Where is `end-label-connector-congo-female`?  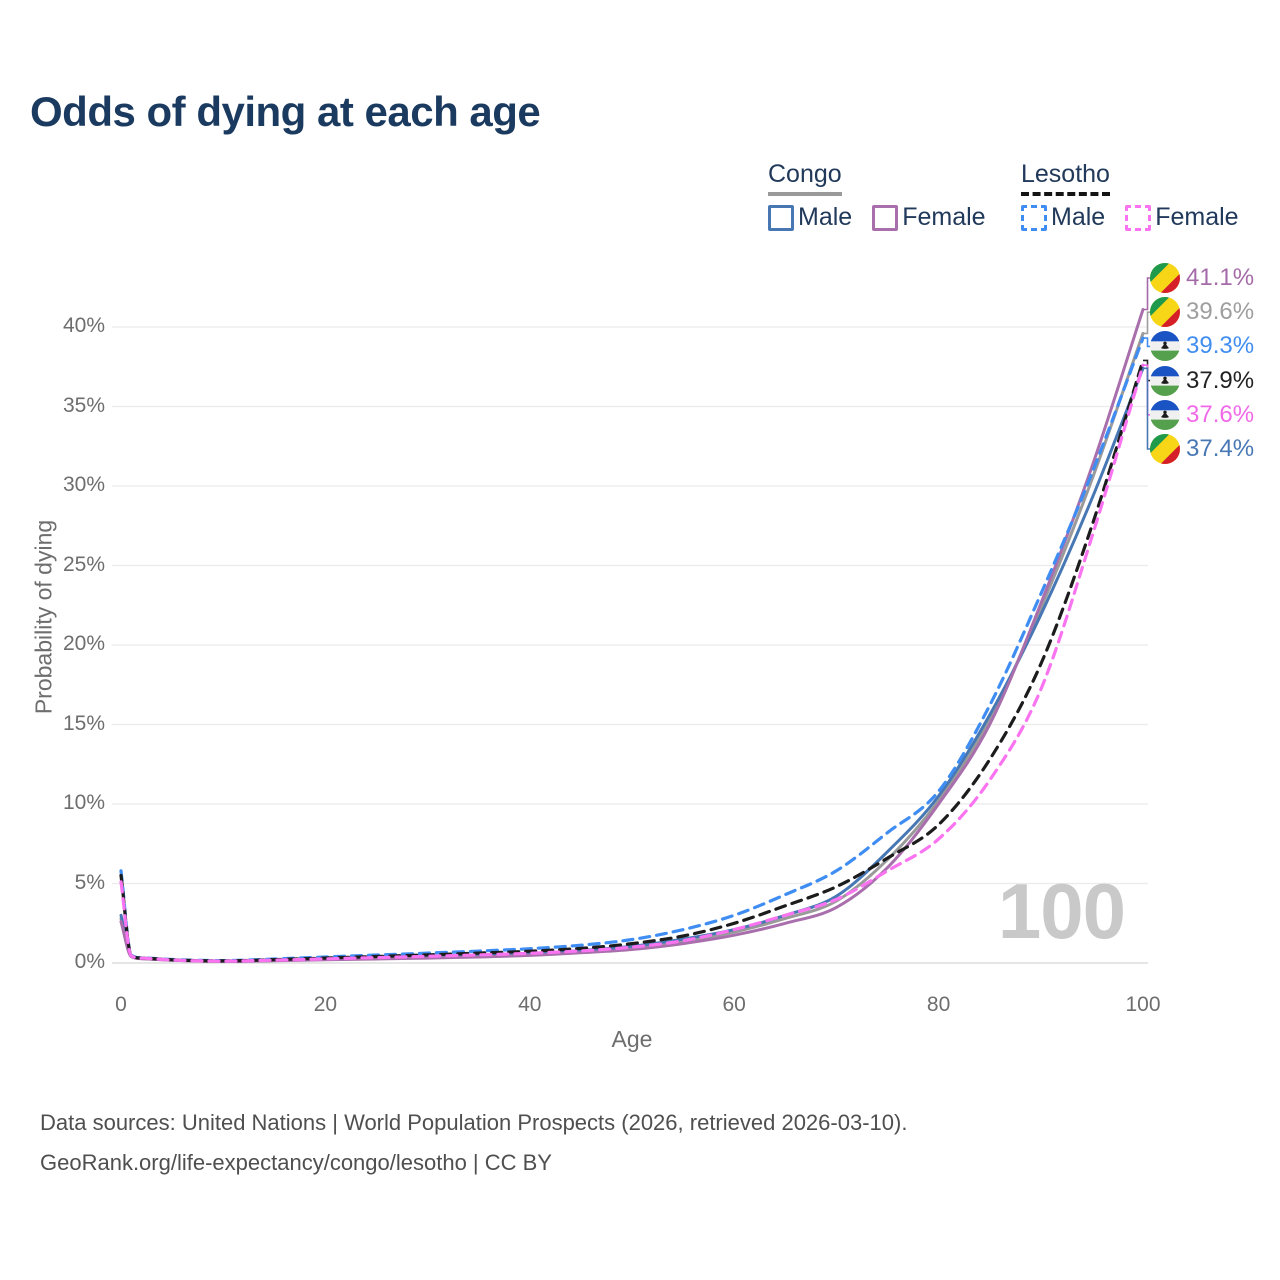
end-label-connector-congo-female is located at coordinates (1147, 294).